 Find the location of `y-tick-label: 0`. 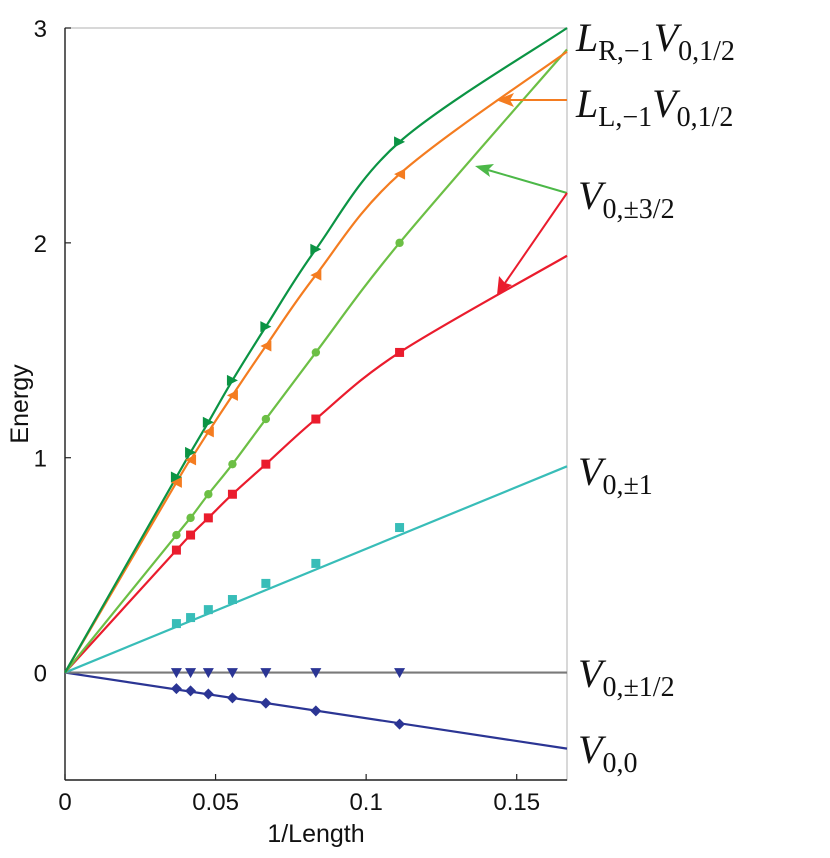

y-tick-label: 0 is located at coordinates (40, 674).